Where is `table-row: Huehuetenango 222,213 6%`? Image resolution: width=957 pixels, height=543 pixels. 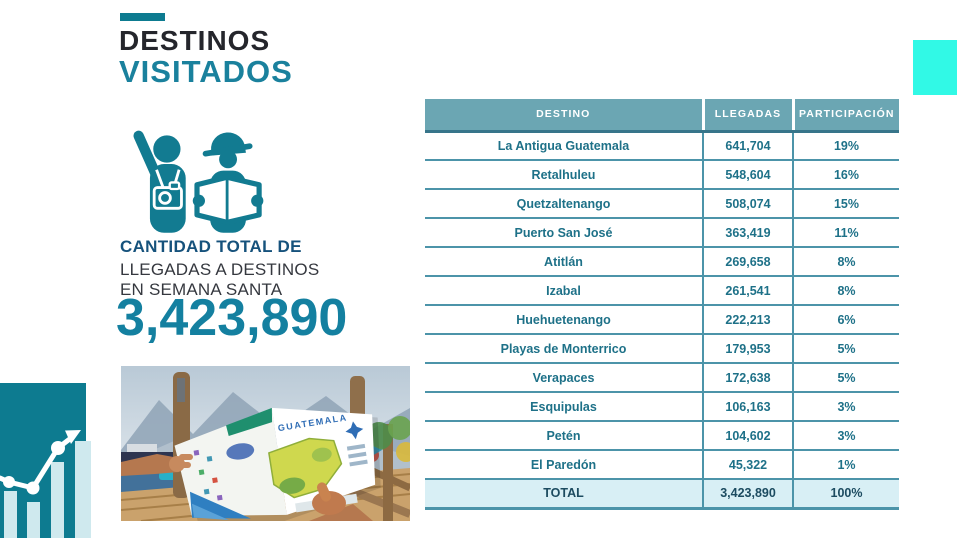
table-row: Huehuetenango 222,213 6% is located at coordinates (662, 320).